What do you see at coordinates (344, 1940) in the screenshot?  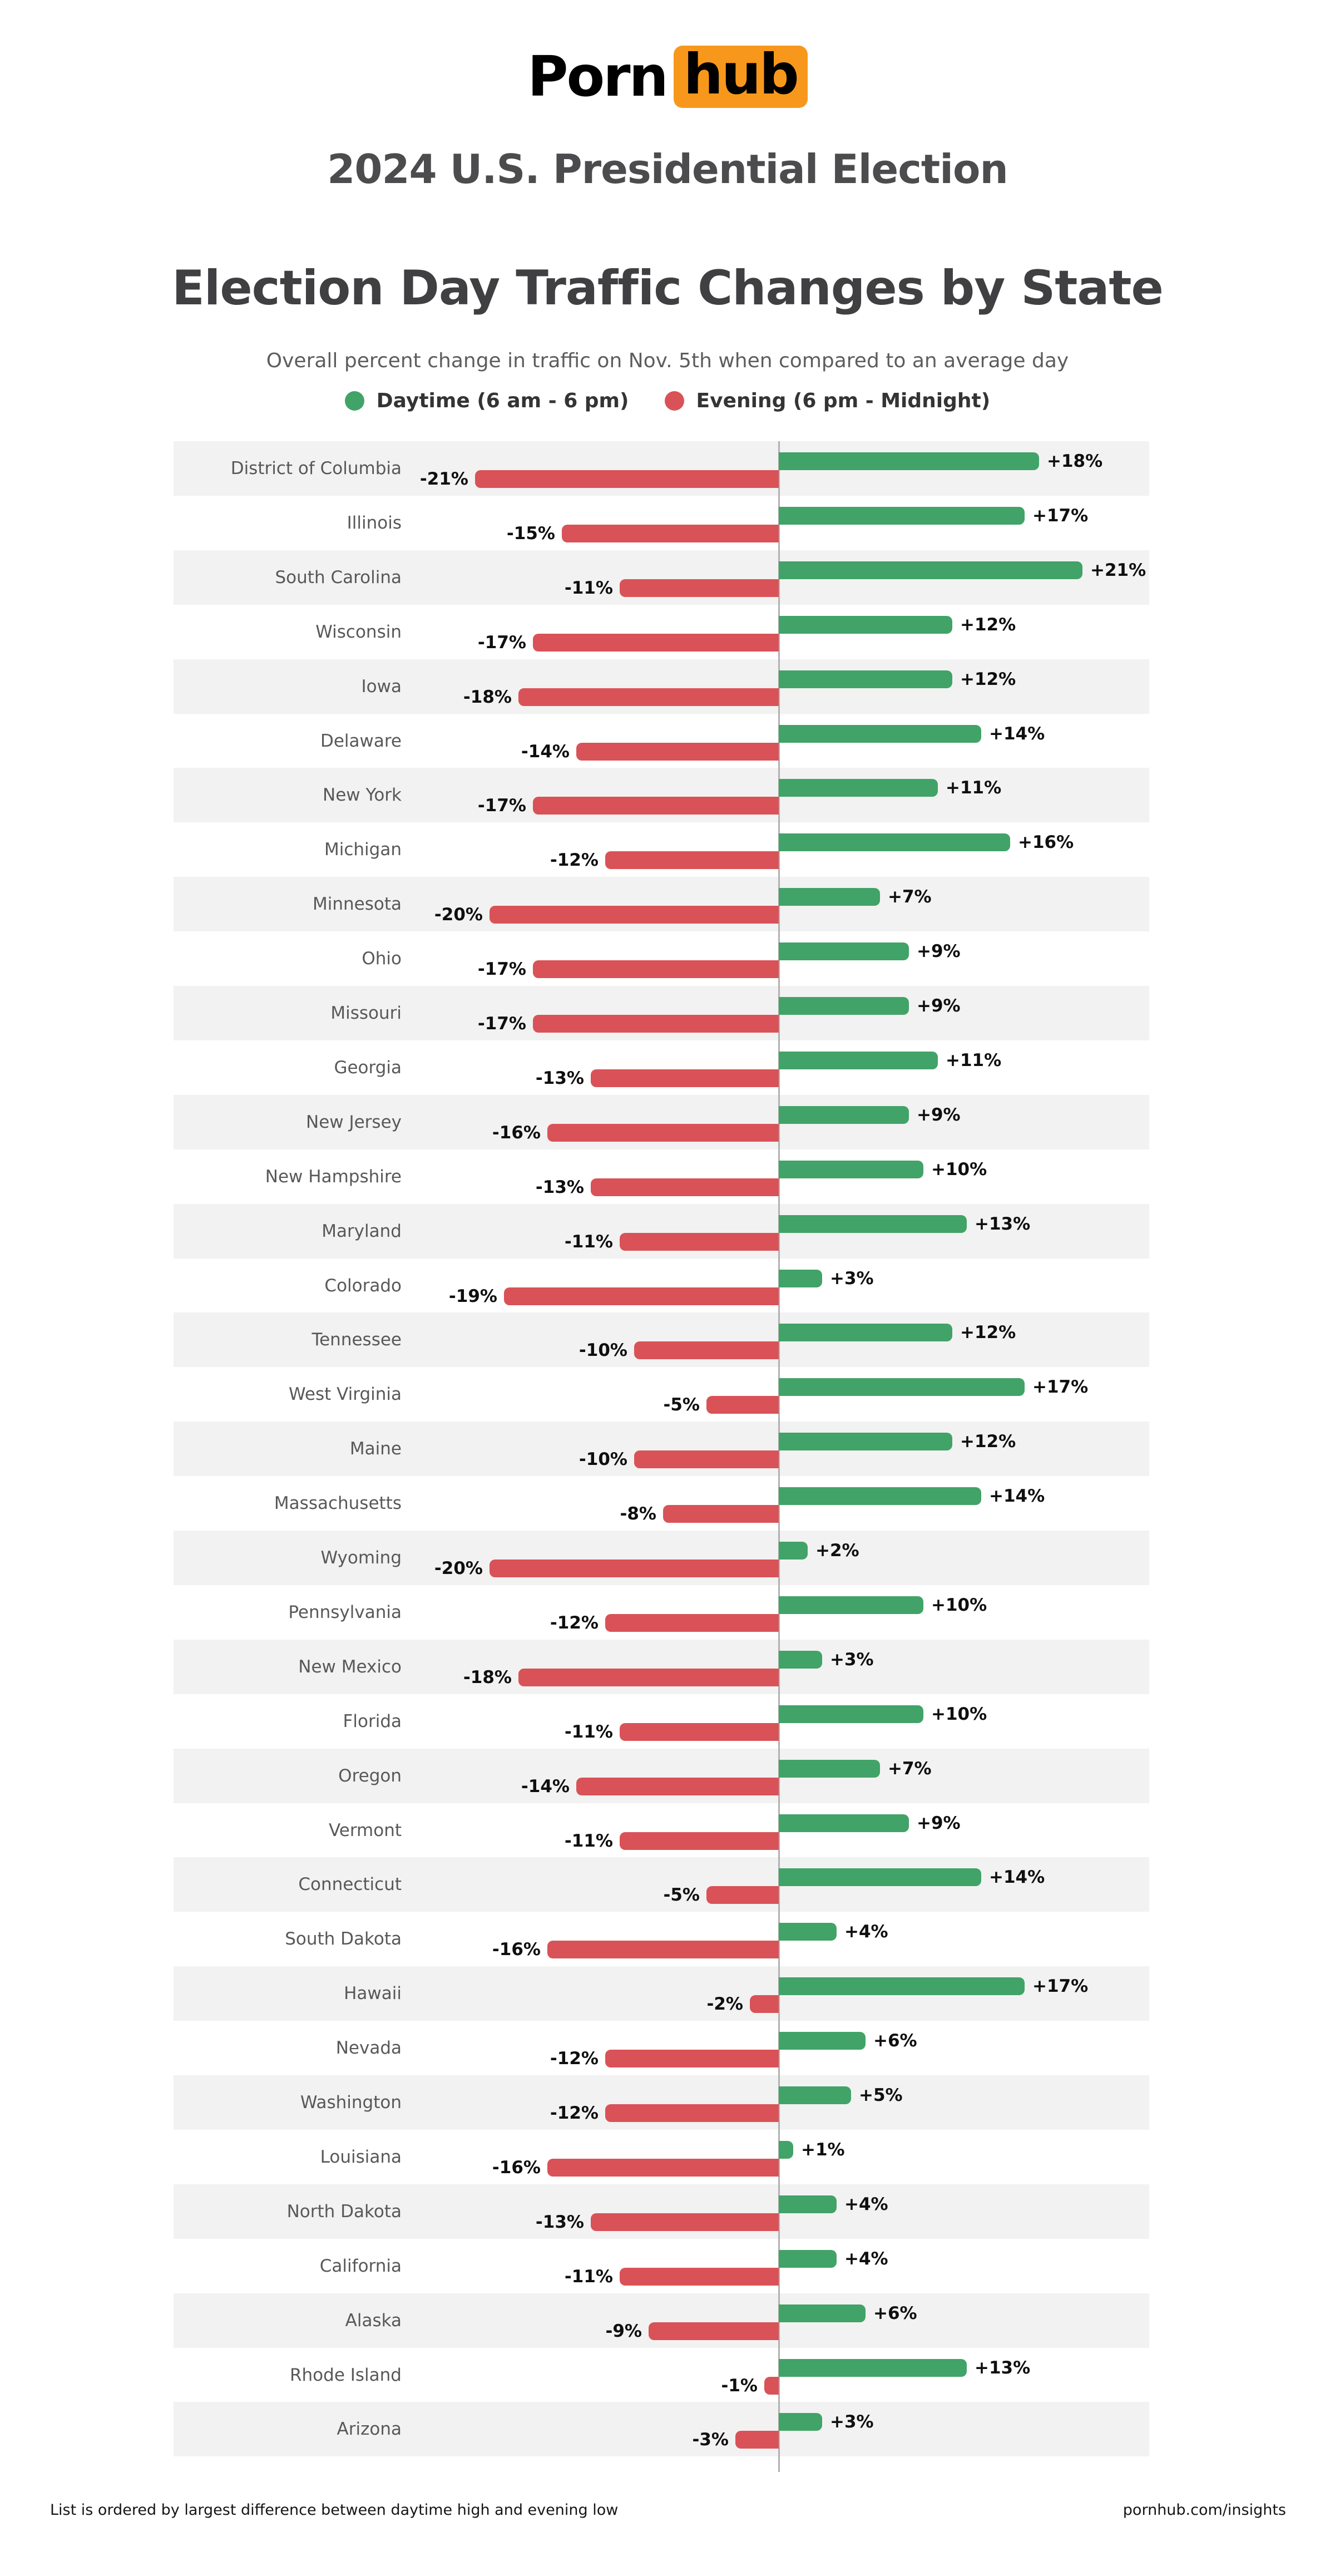 I see `state-label: South Dakota` at bounding box center [344, 1940].